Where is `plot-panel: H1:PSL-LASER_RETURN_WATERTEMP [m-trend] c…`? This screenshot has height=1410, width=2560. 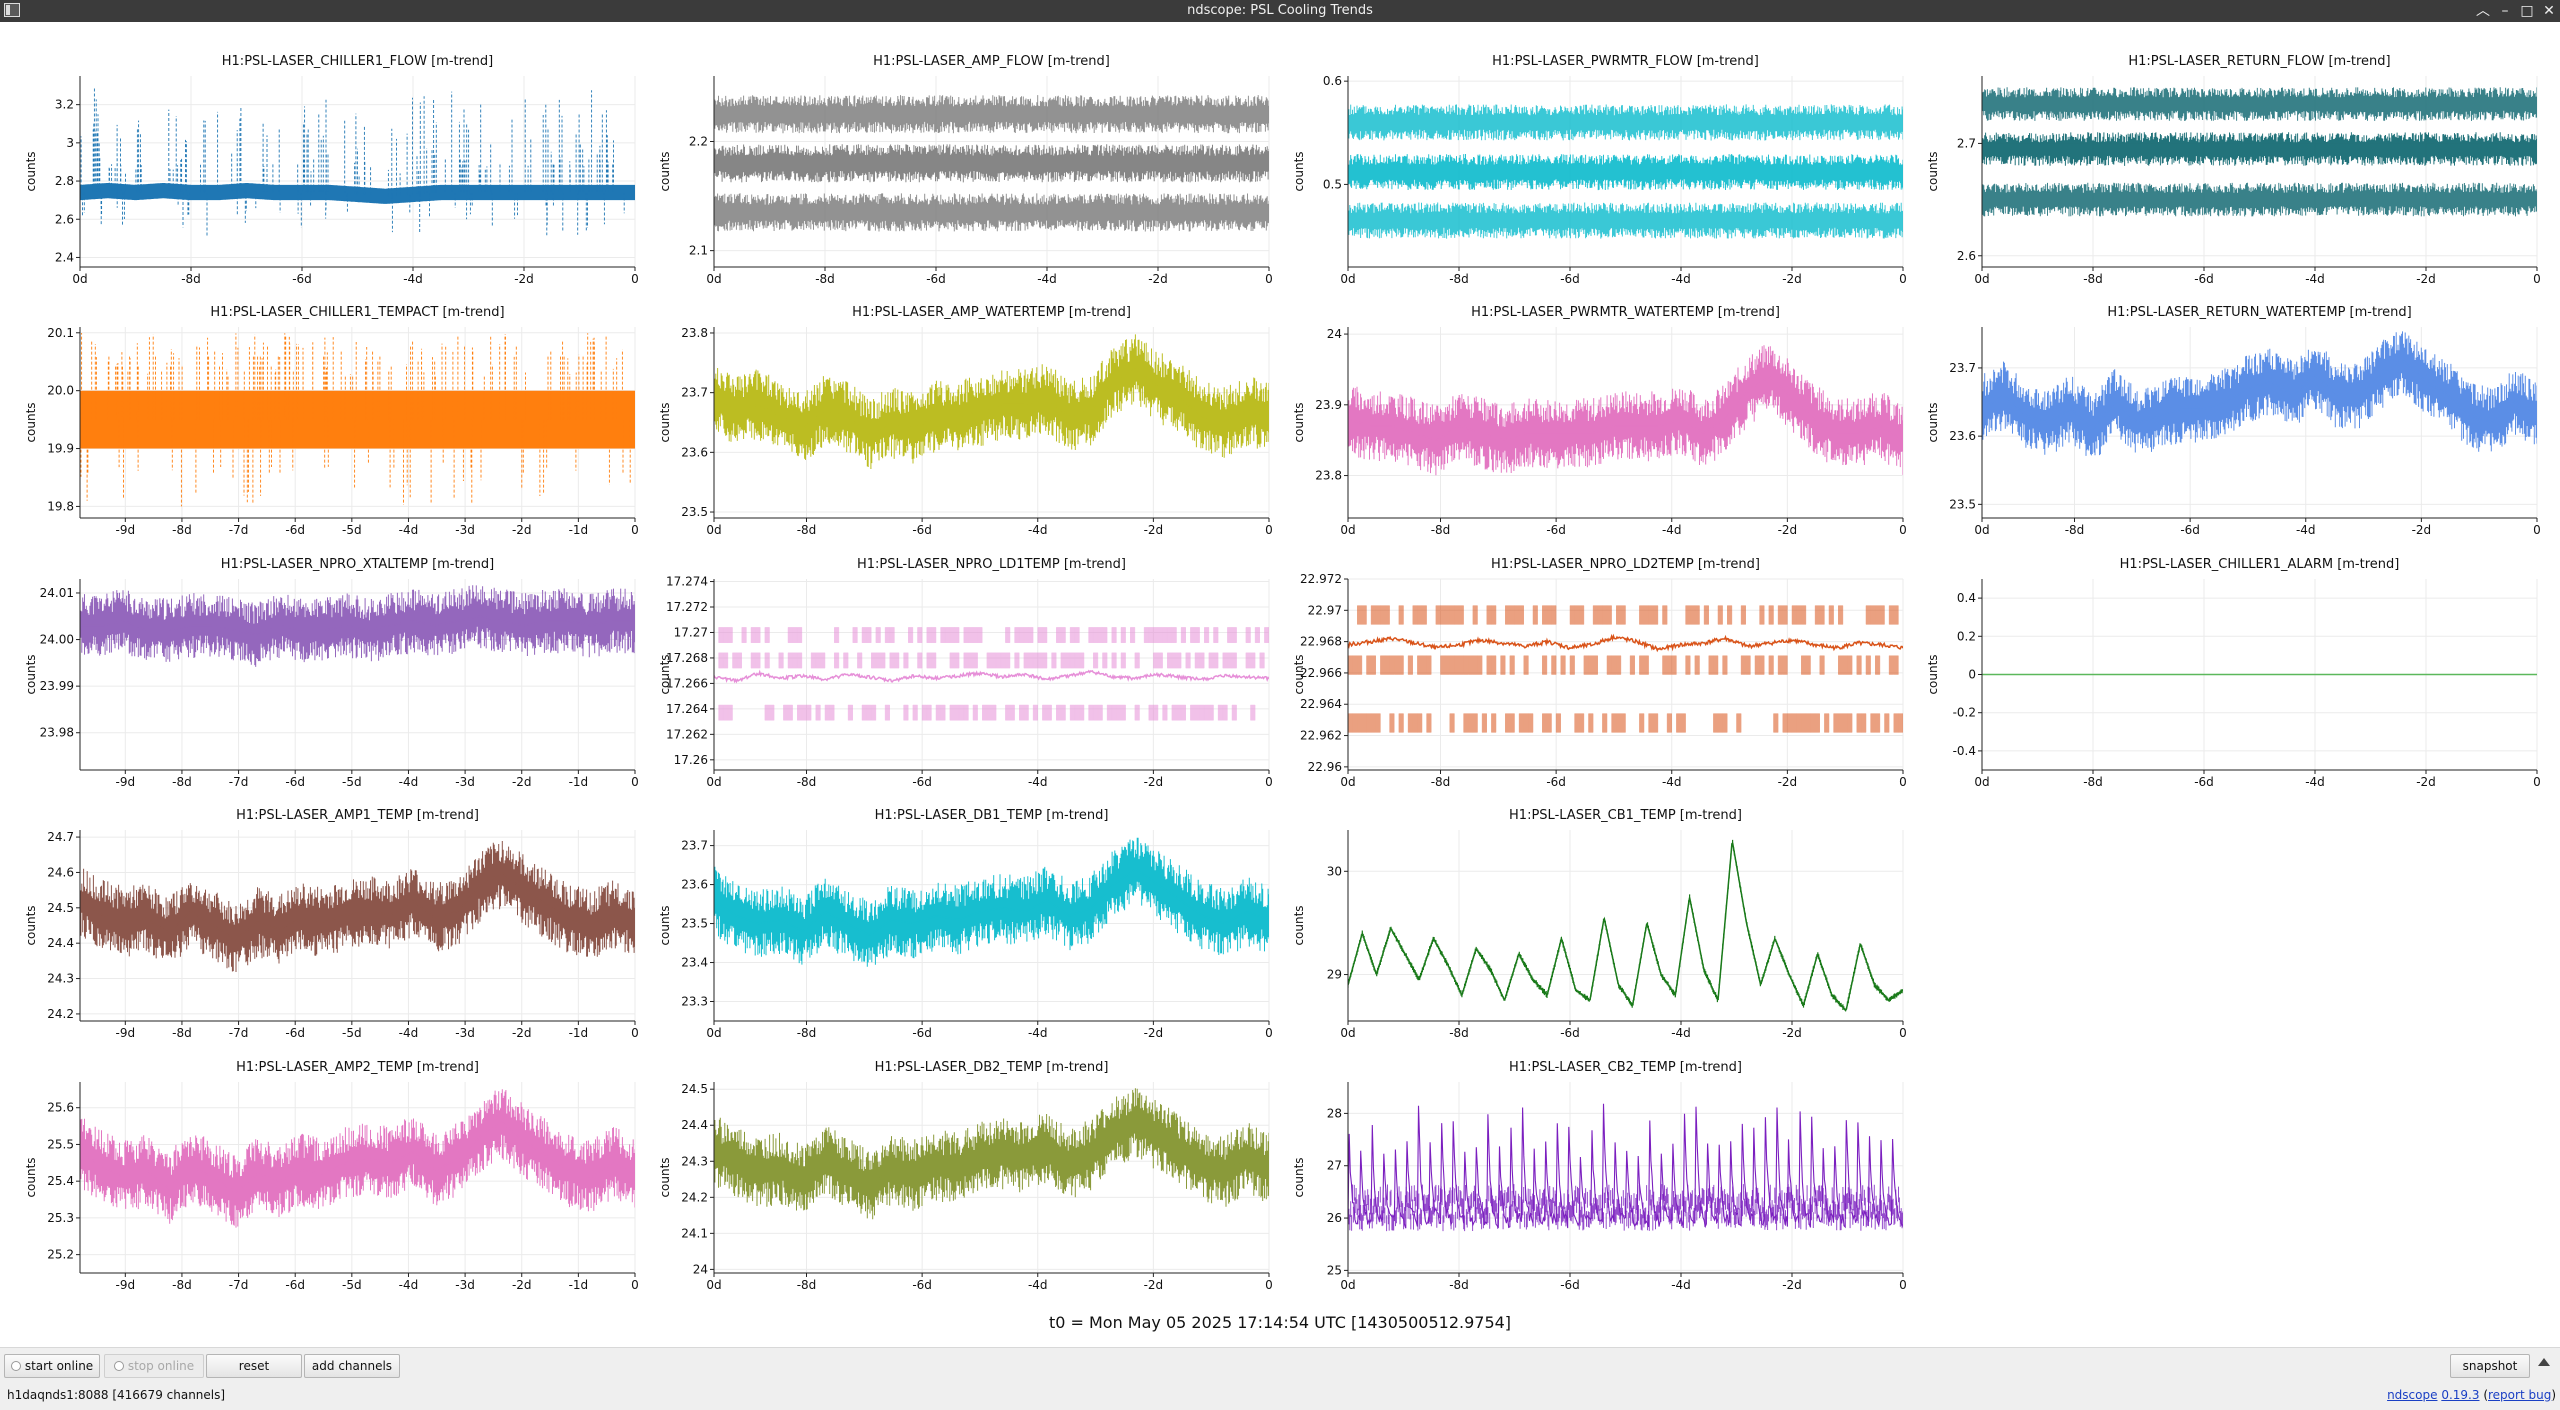
plot-panel: H1:PSL-LASER_RETURN_WATERTEMP [m-trend] c… is located at coordinates (2232, 419).